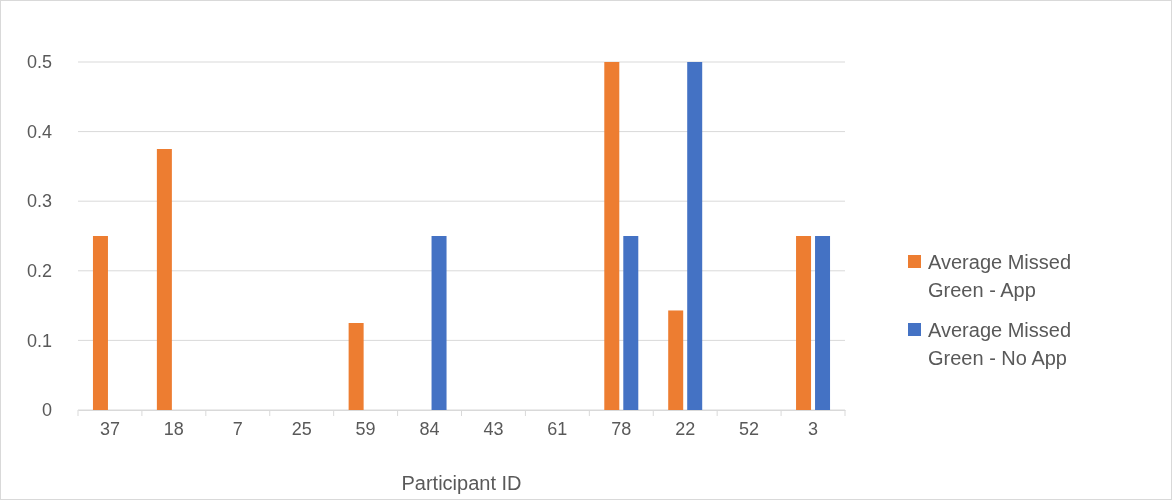 This screenshot has width=1172, height=500. Describe the element at coordinates (109, 428) in the screenshot. I see `x-tick-label: 37` at that location.